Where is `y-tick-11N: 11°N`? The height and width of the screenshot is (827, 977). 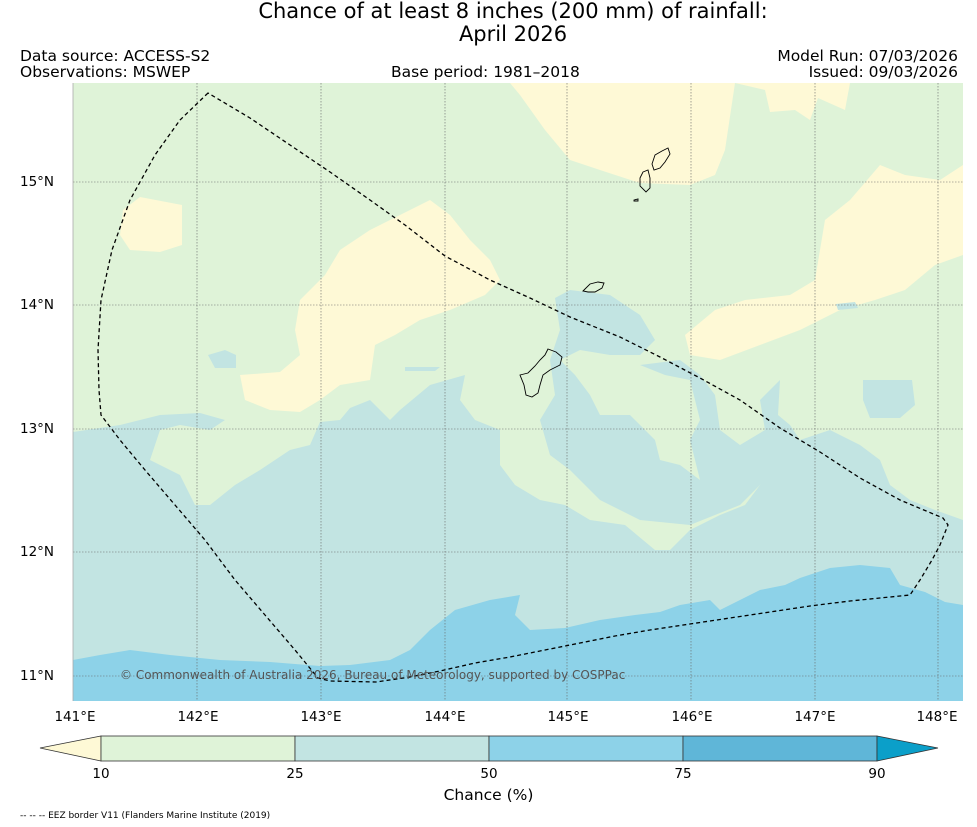
y-tick-11N: 11°N is located at coordinates (37, 676).